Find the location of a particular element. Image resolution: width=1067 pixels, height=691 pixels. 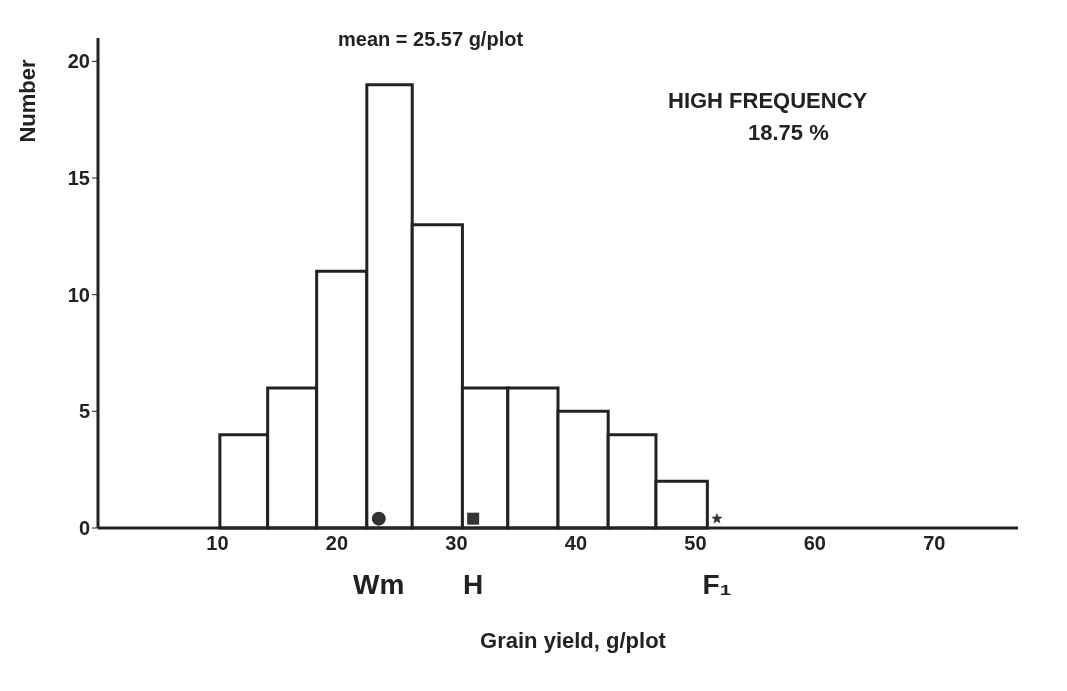

x-tick-label: 30 is located at coordinates (456, 543).